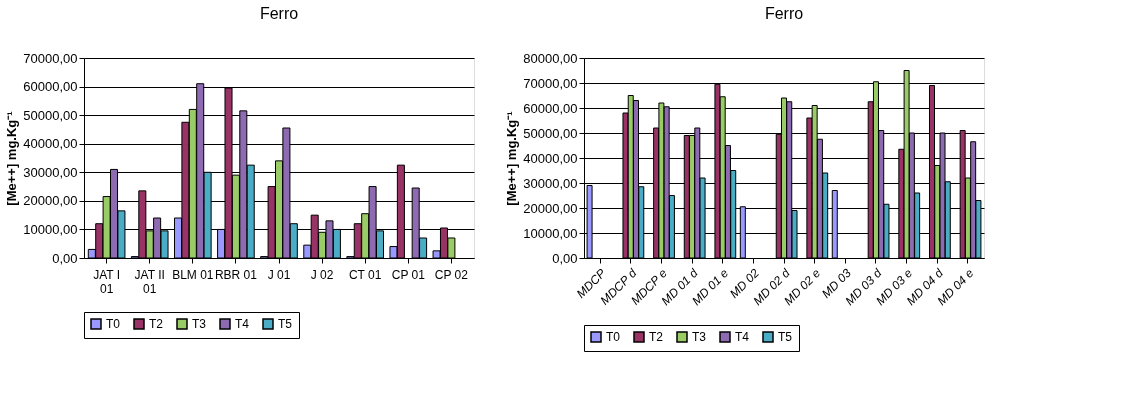 Image resolution: width=1129 pixels, height=407 pixels. What do you see at coordinates (149, 281) in the screenshot?
I see `x-tick-label: JAT II 01` at bounding box center [149, 281].